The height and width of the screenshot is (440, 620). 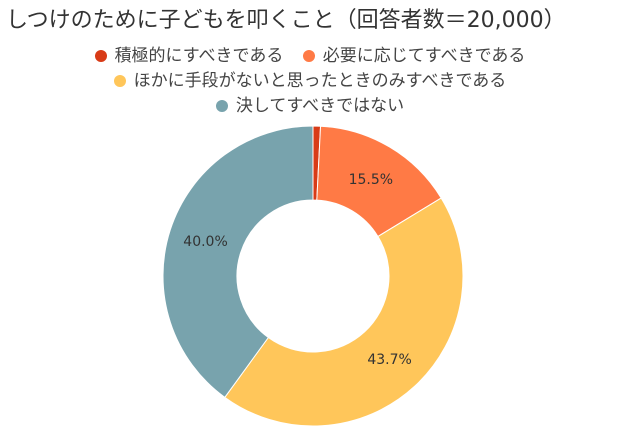 What do you see at coordinates (320, 106) in the screenshot?
I see `legend-label-4: 決してすべきではない` at bounding box center [320, 106].